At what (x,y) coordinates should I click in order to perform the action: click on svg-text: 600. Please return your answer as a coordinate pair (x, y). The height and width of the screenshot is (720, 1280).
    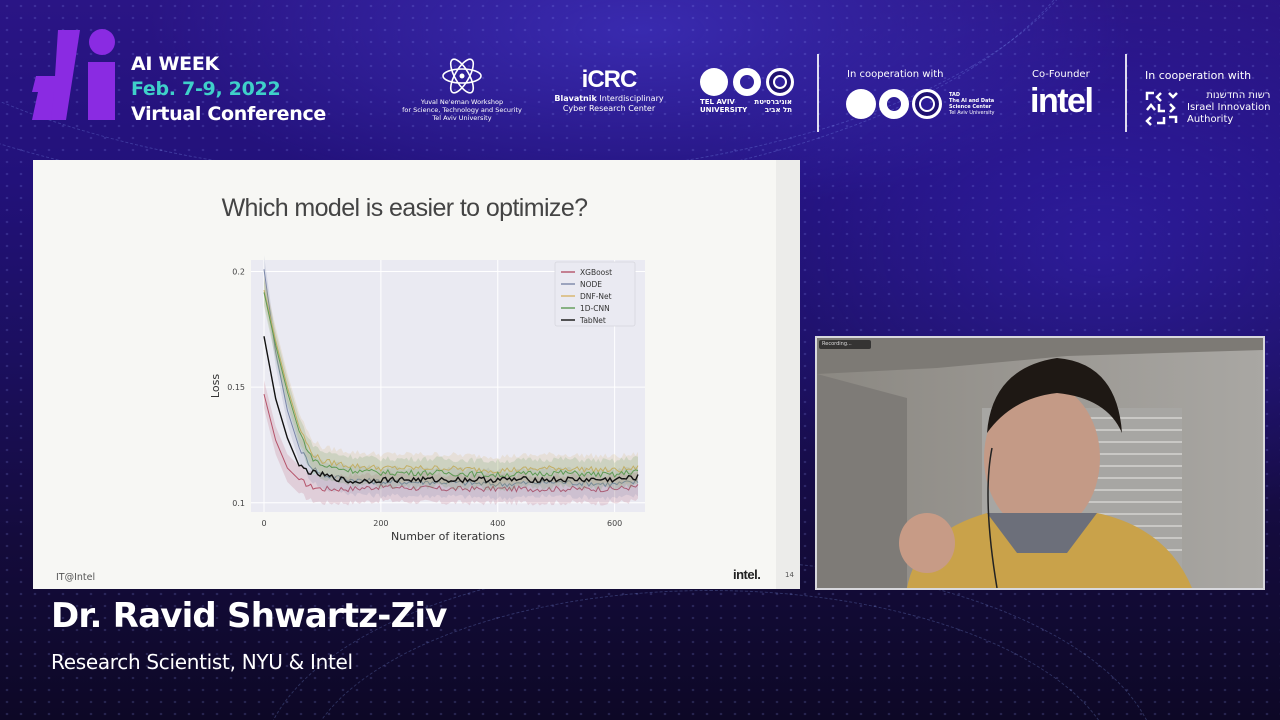
    Looking at the image, I should click on (614, 523).